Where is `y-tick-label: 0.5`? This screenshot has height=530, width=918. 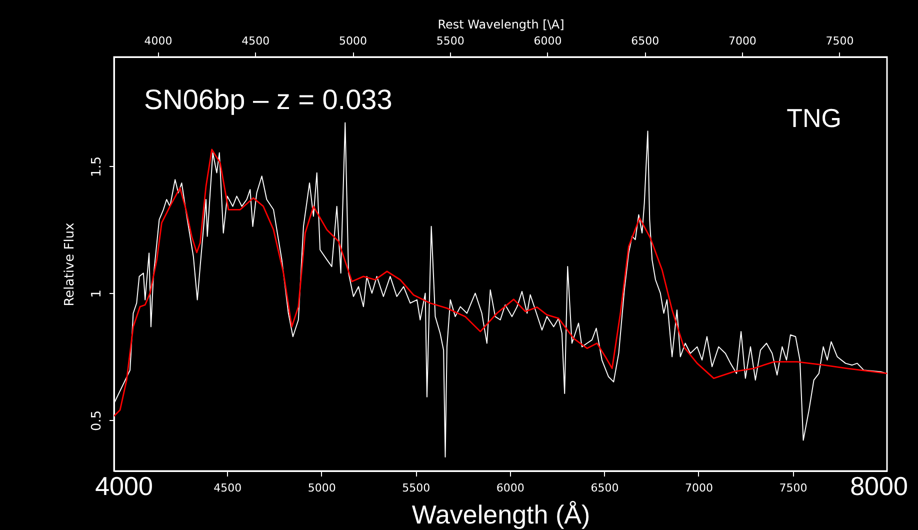 y-tick-label: 0.5 is located at coordinates (97, 421).